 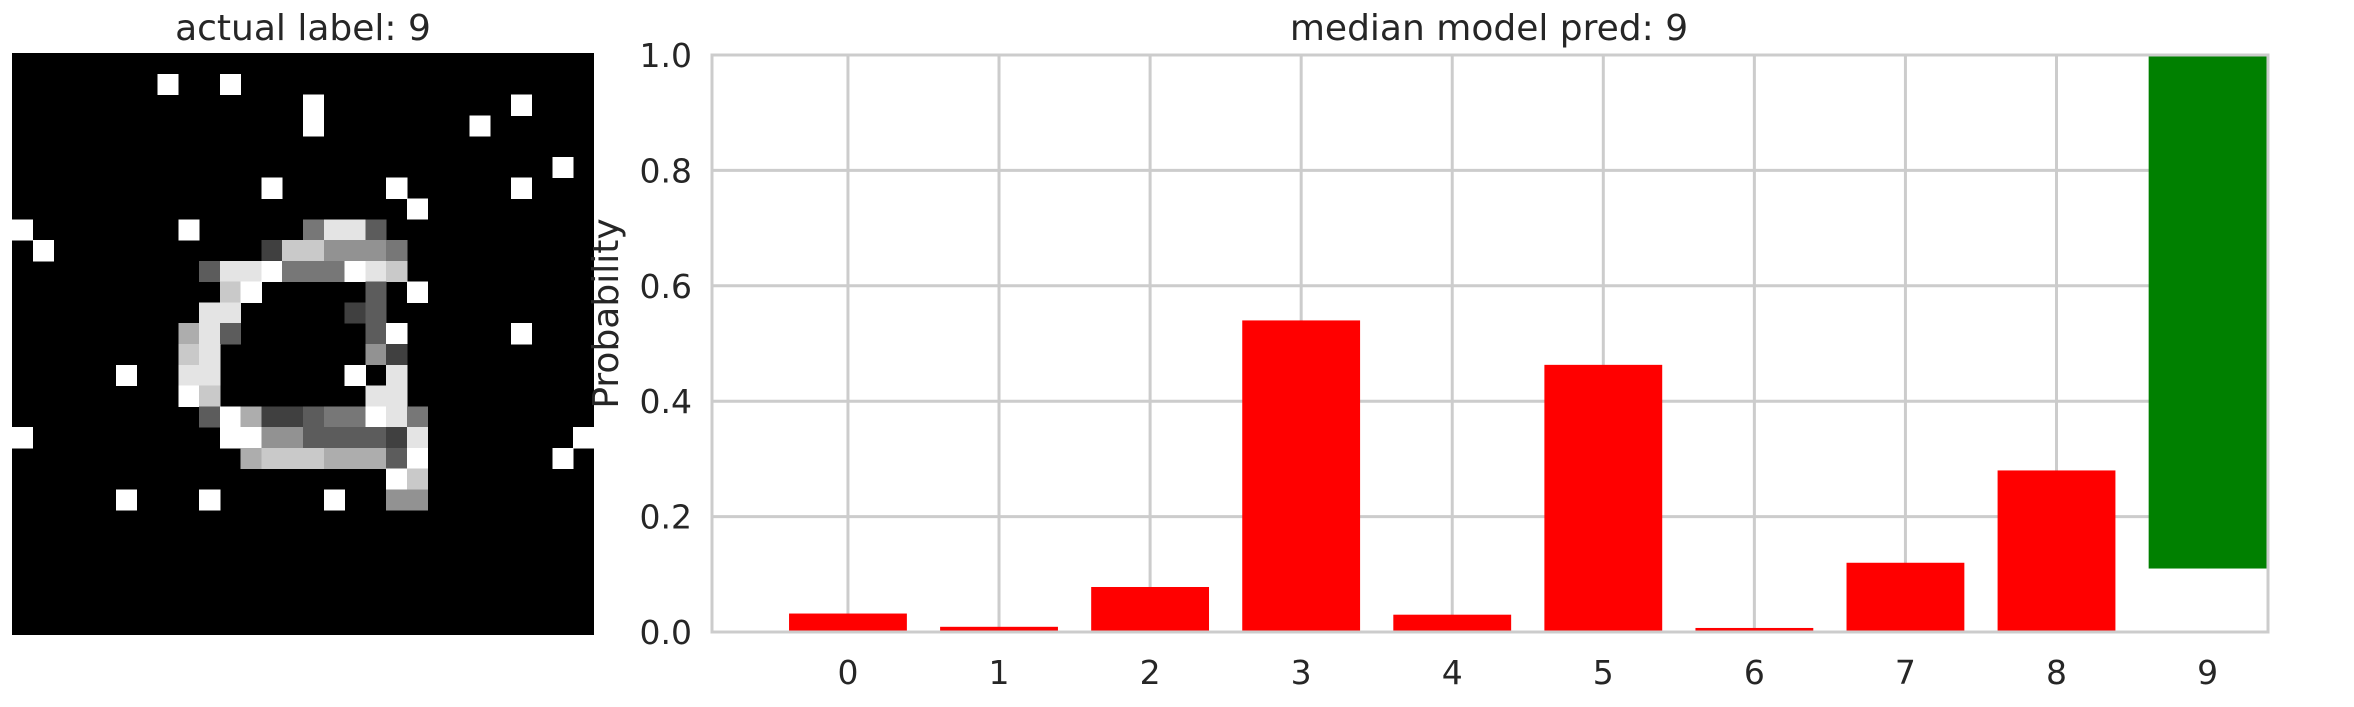 I want to click on image-title: actual label: 9, so click(x=303, y=28).